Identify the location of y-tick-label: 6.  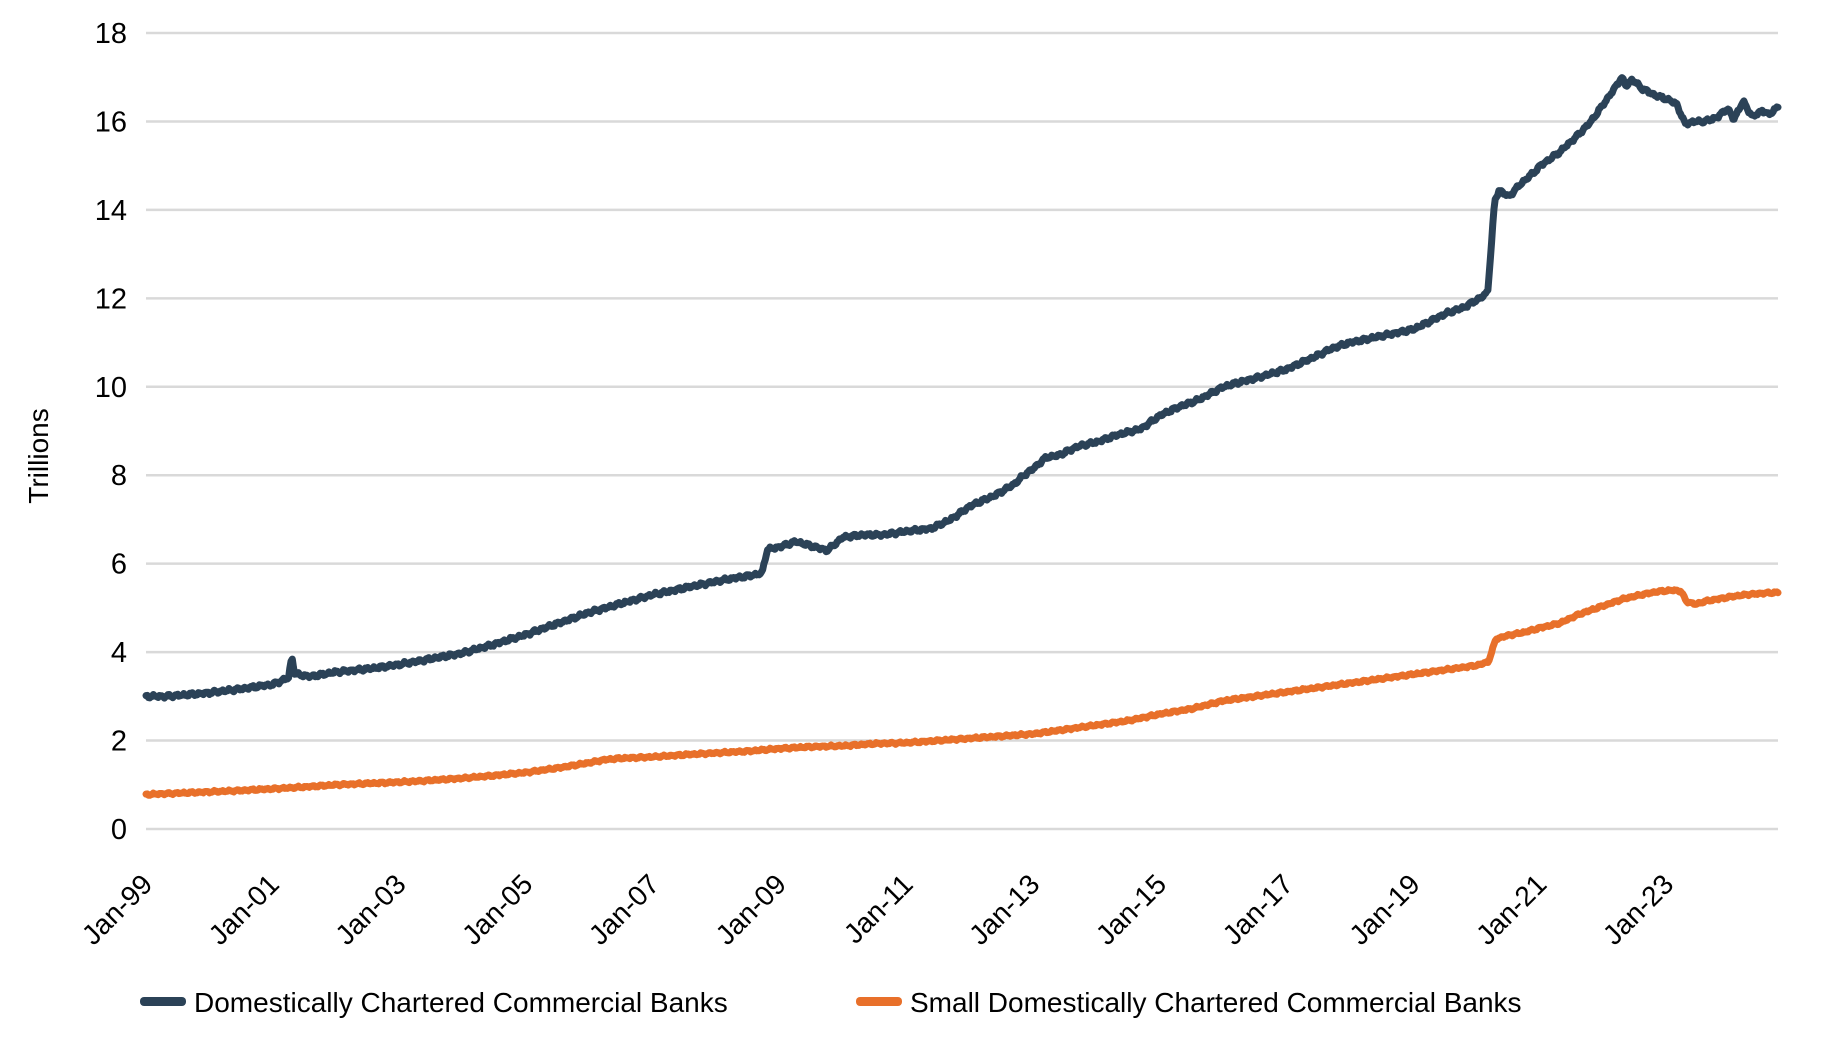
(119, 565).